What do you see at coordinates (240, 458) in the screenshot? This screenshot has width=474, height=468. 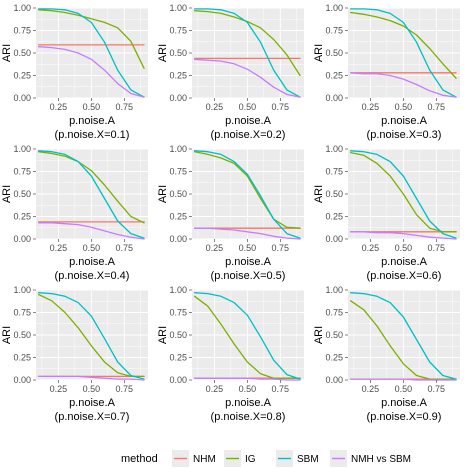 I see `legend-item-ig: IG` at bounding box center [240, 458].